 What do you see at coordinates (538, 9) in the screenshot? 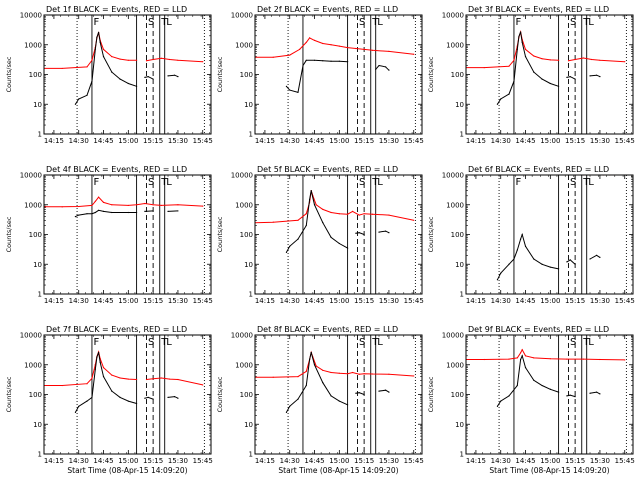
I see `panel-title: Det 3f BLACK = Events, RED = LLD` at bounding box center [538, 9].